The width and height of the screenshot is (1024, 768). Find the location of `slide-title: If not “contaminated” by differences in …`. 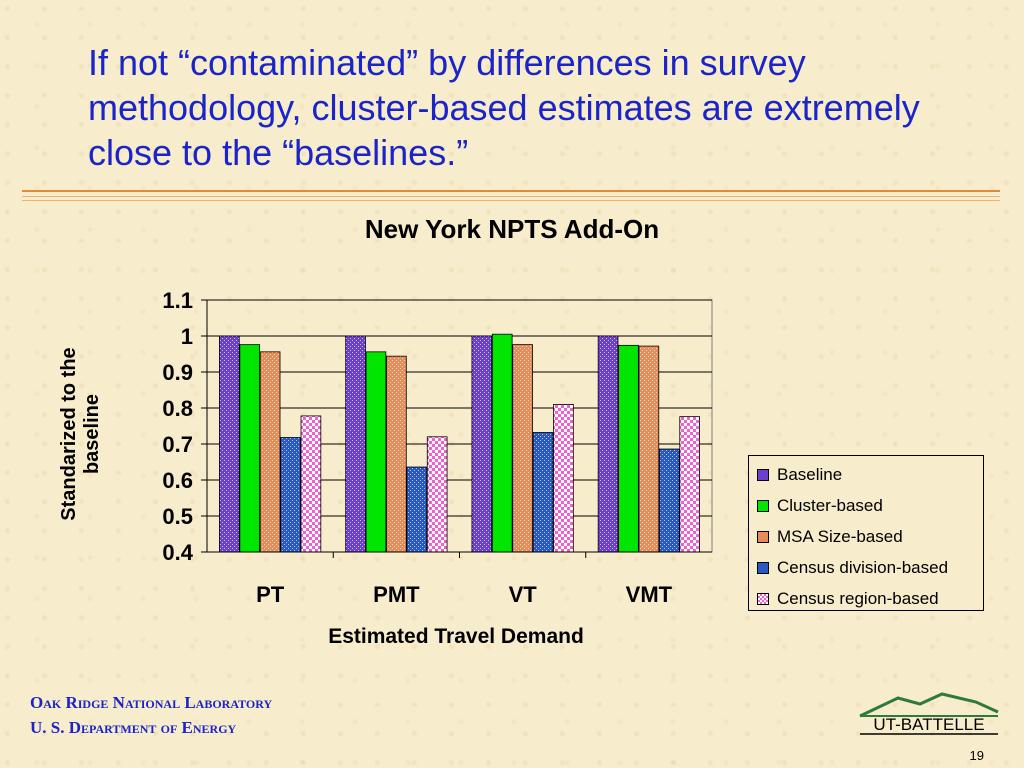

slide-title: If not “contaminated” by differences in … is located at coordinates (504, 107).